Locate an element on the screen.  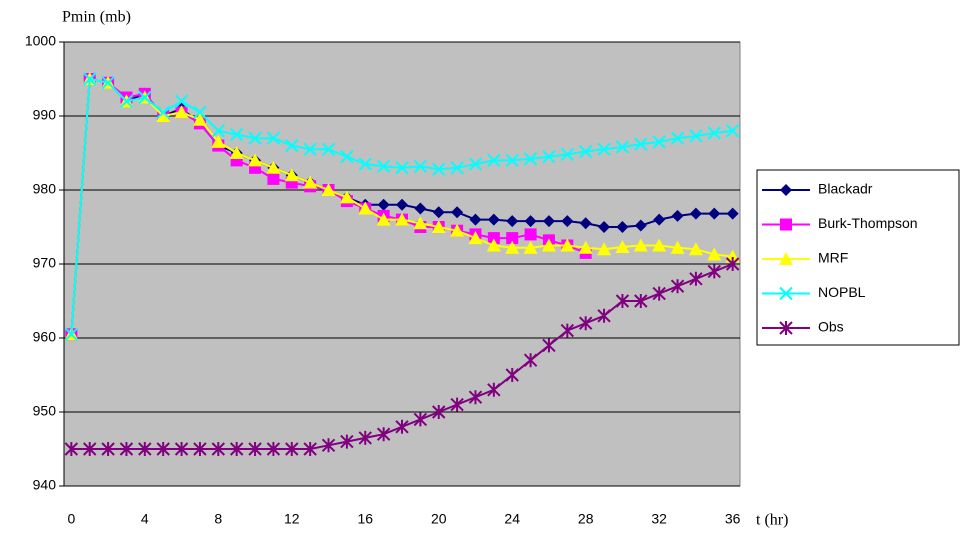
x-tick-label: 16 is located at coordinates (365, 519).